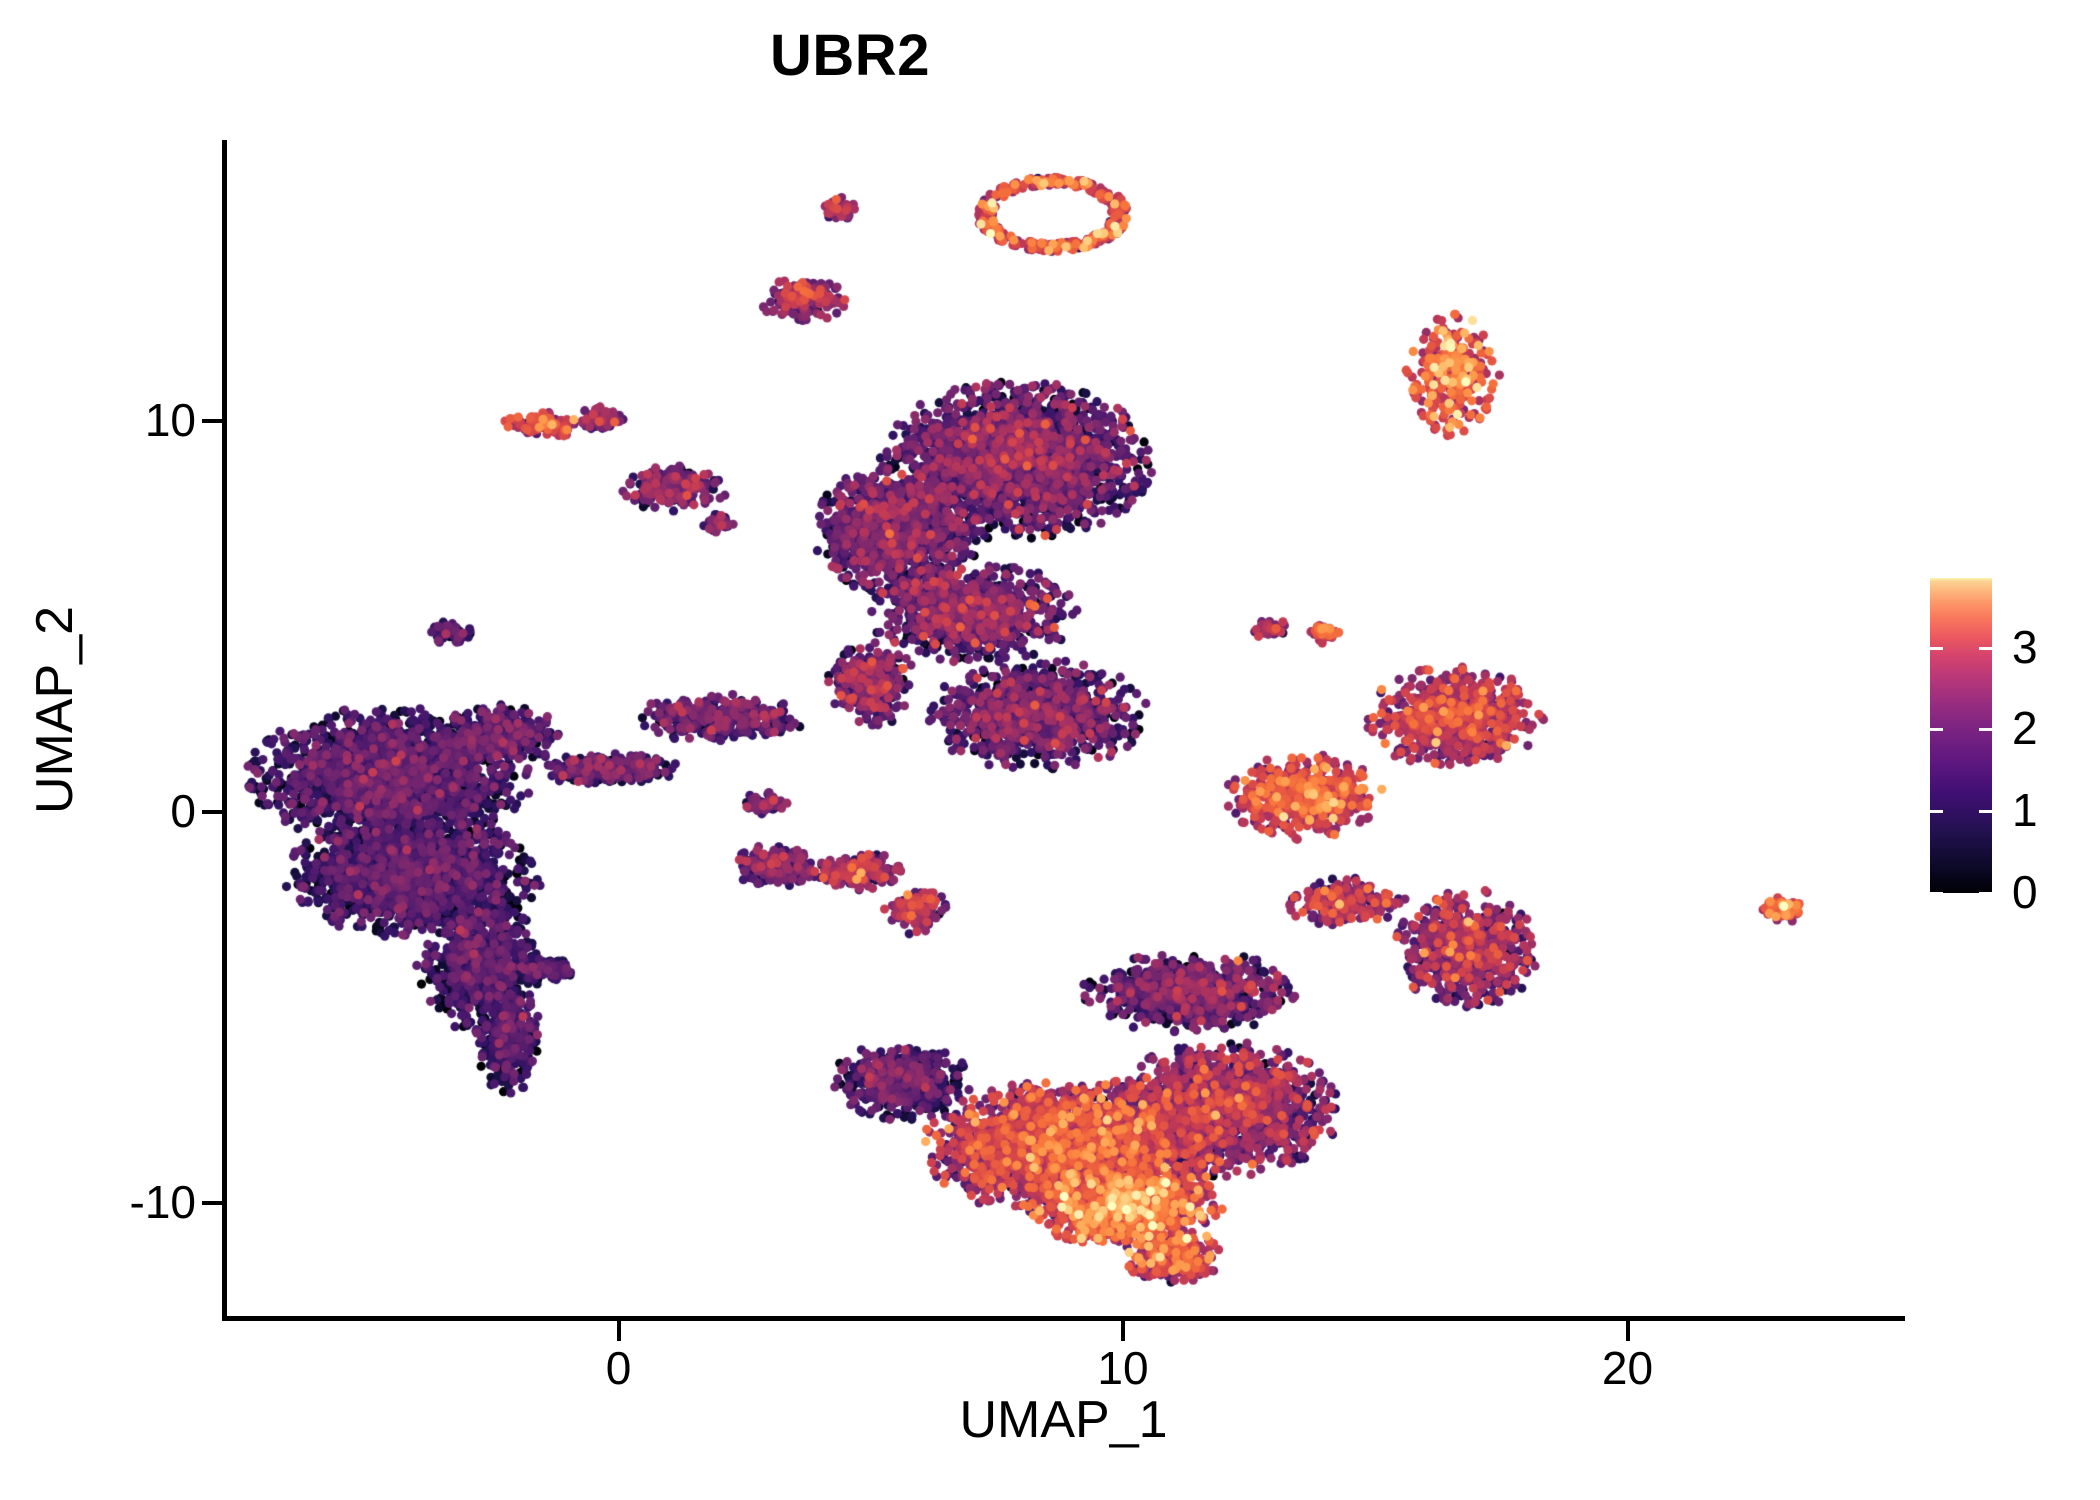 The width and height of the screenshot is (2100, 1500). Describe the element at coordinates (1627, 1368) in the screenshot. I see `x-tick-label: 20` at that location.